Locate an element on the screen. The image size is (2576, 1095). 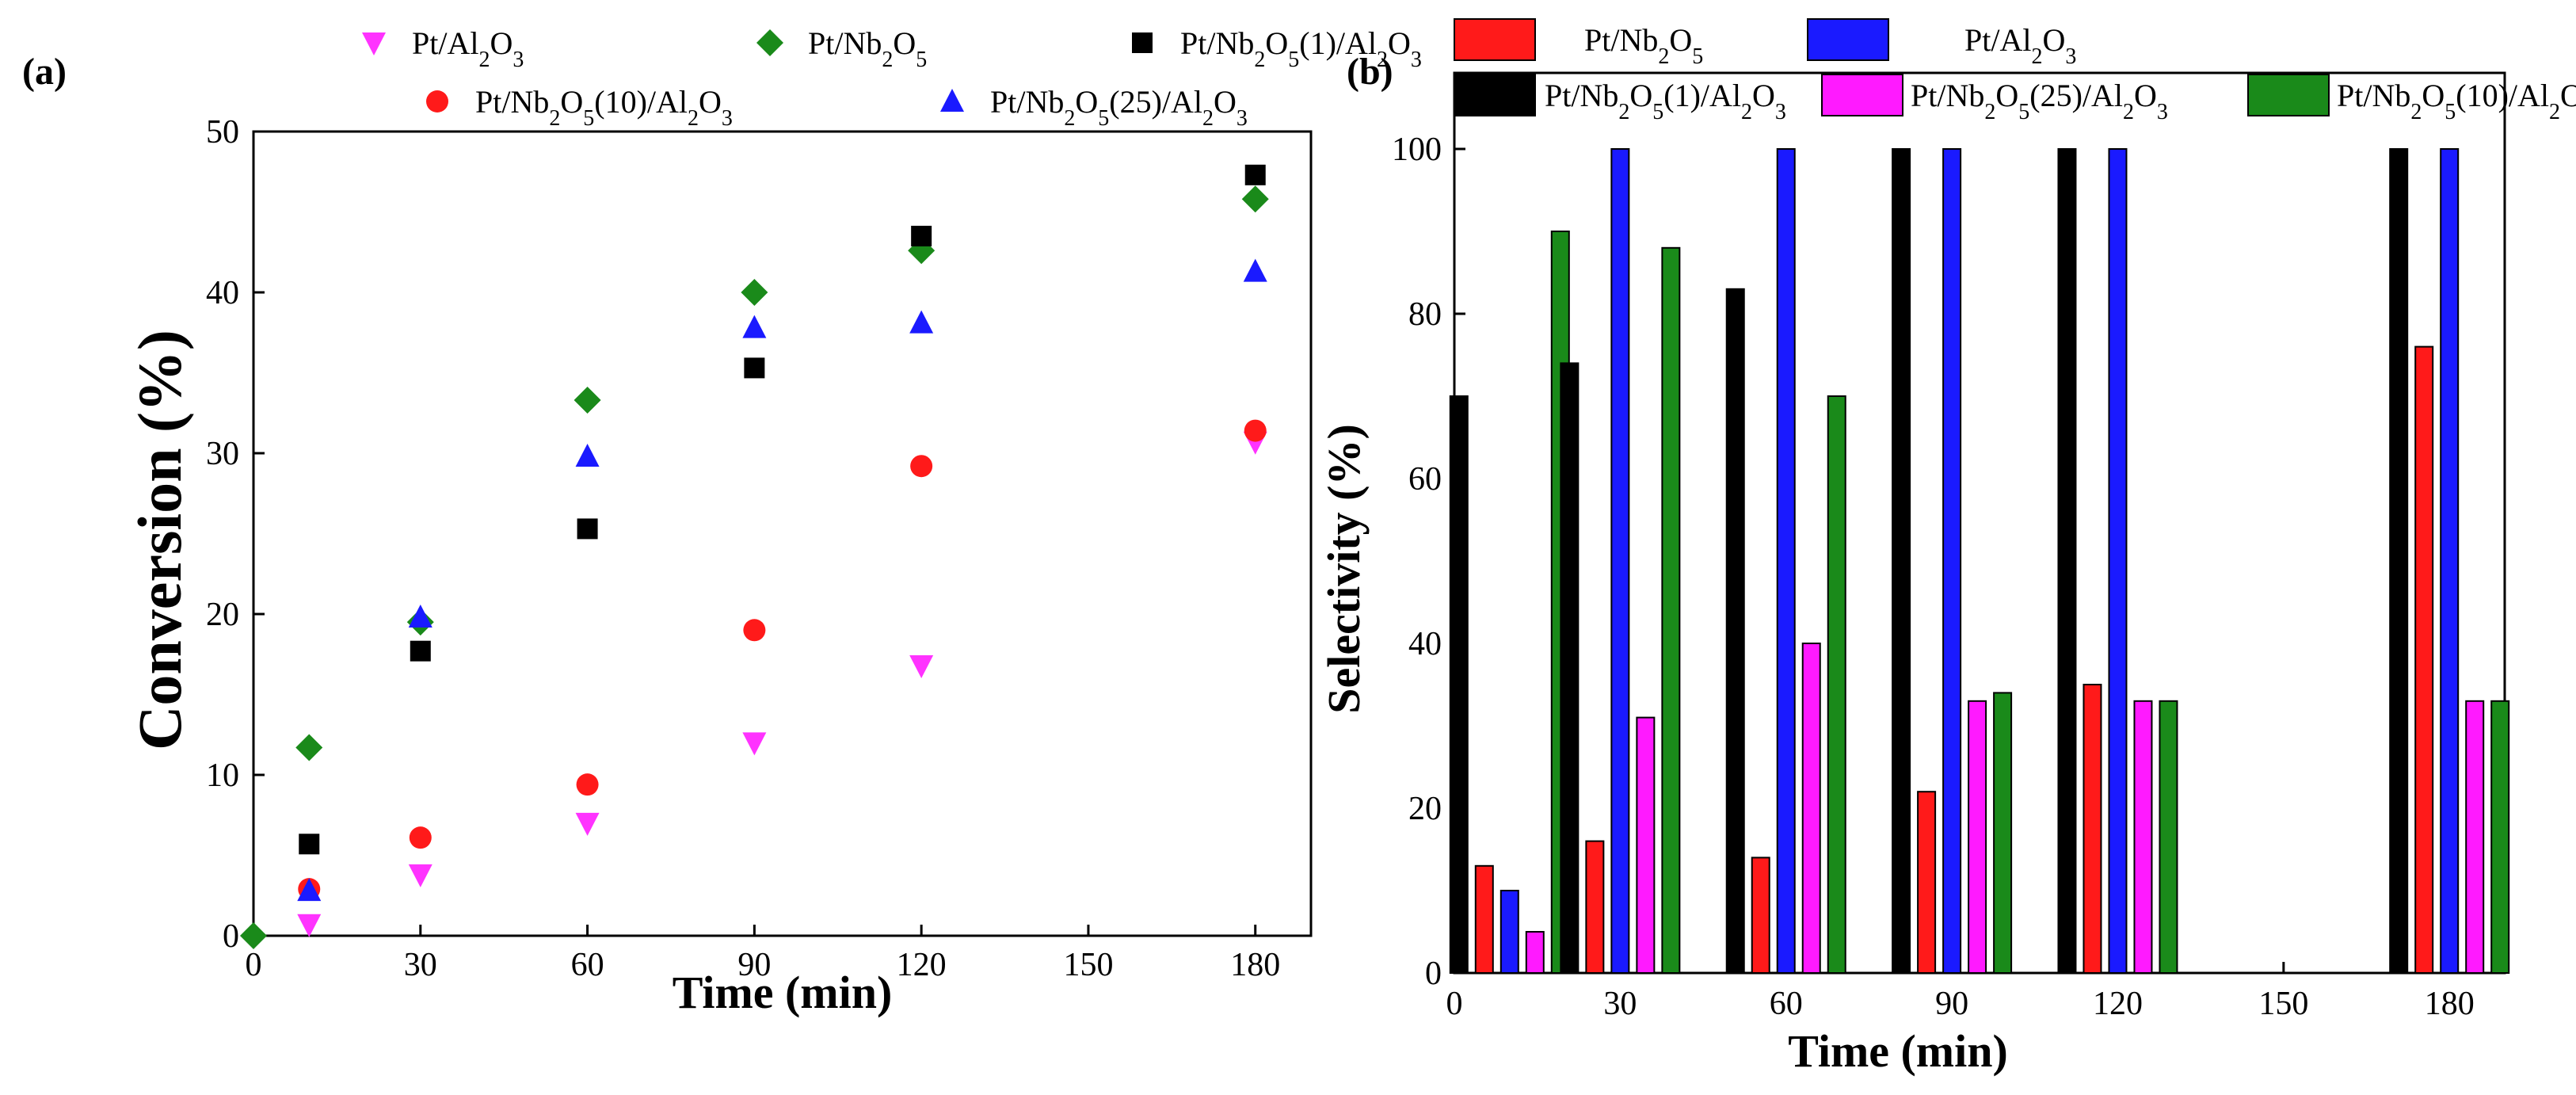
legend-item-pt-nb2o5-25-al2o3: Pt/Nb2O5(25)/Al2O3 is located at coordinates (1995, 99).